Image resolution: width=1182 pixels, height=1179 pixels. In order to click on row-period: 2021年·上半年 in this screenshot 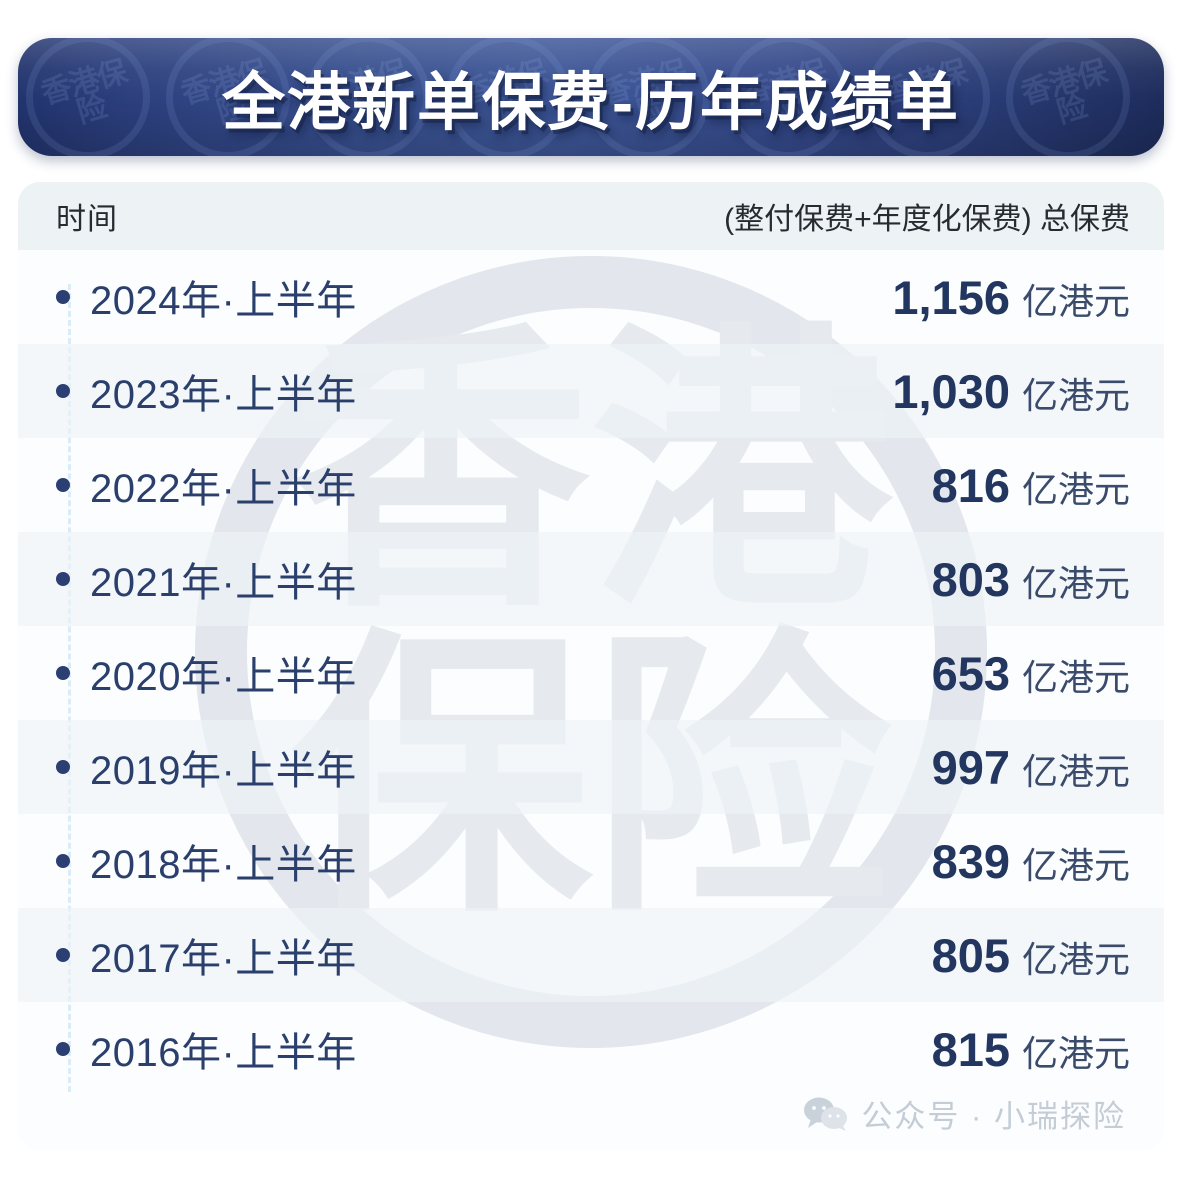, I will do `click(223, 583)`.